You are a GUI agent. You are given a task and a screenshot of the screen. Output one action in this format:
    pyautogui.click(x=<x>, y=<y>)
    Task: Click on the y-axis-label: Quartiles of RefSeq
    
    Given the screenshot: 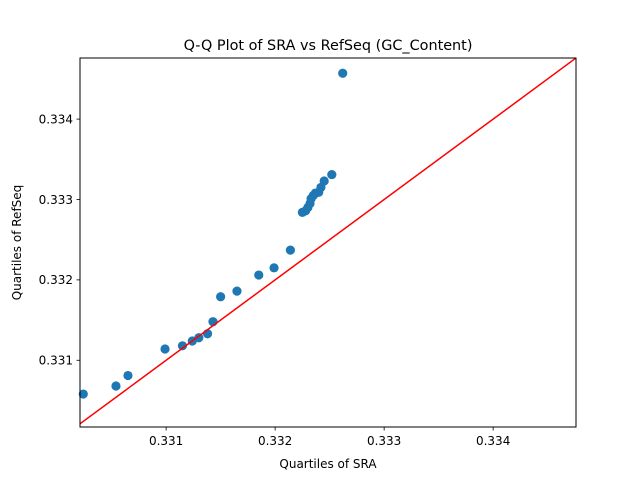 What is the action you would take?
    pyautogui.click(x=17, y=243)
    